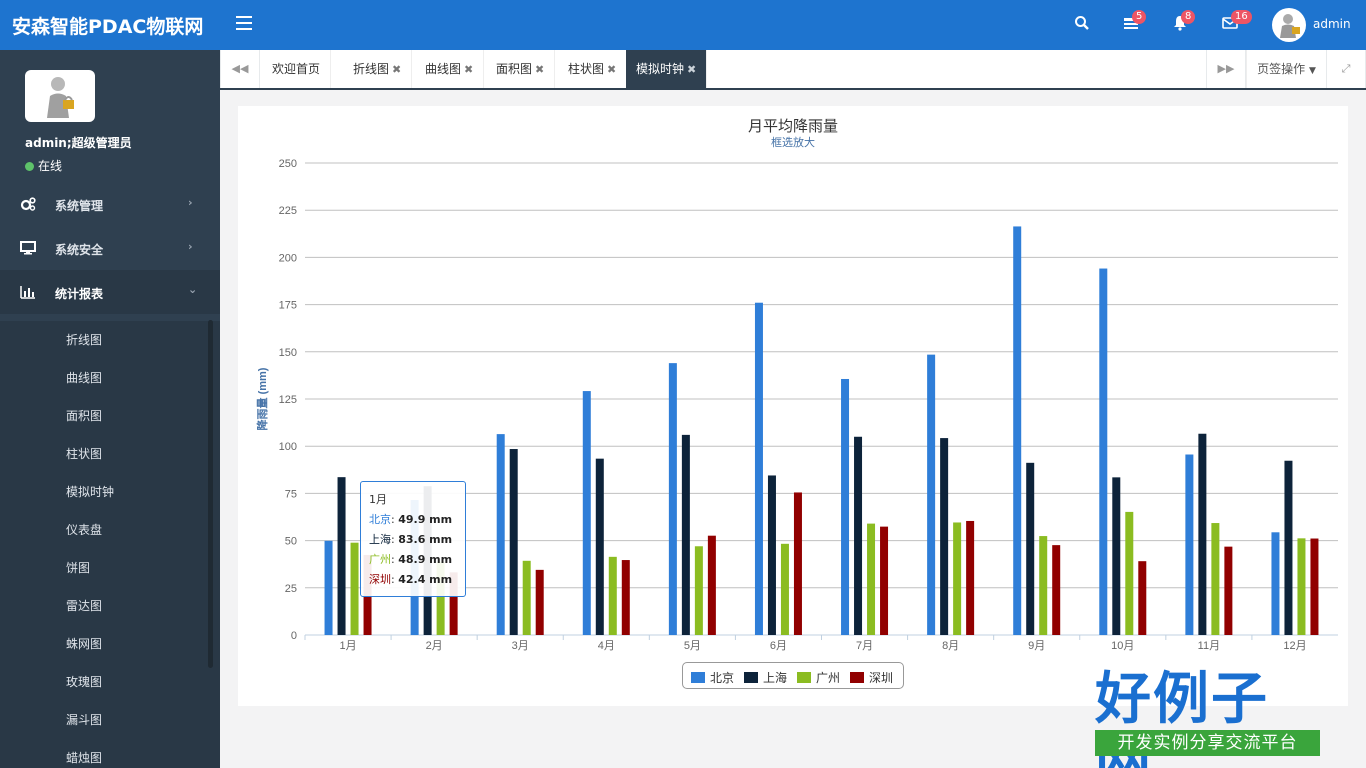  I want to click on tooltip-series-name: 深圳, so click(380, 579).